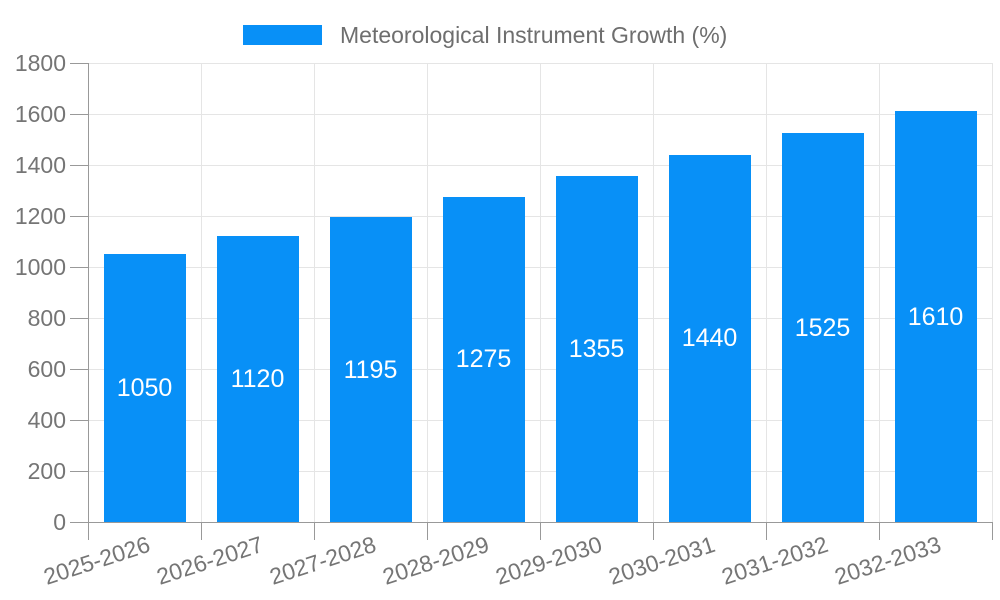  I want to click on bar-2032-2033: 1610, so click(935, 316).